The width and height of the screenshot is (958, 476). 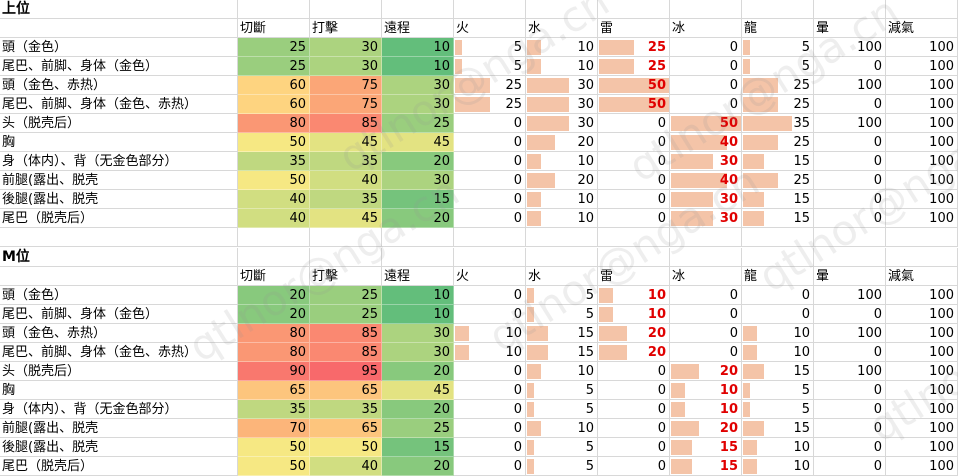 I want to click on value-cell: 40, so click(x=346, y=180).